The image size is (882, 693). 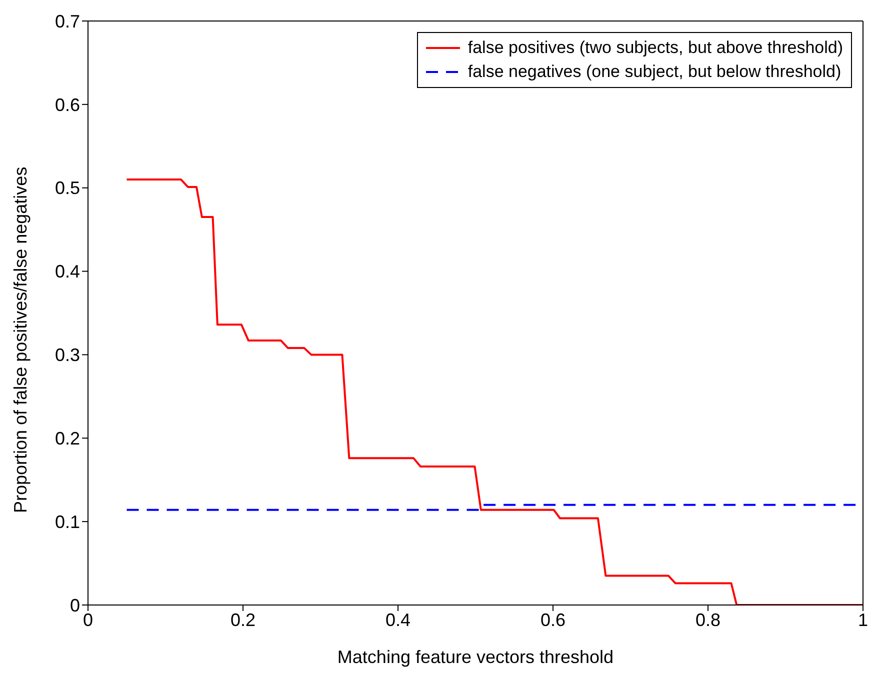 I want to click on y-tick-label: 0.2, so click(x=67, y=438).